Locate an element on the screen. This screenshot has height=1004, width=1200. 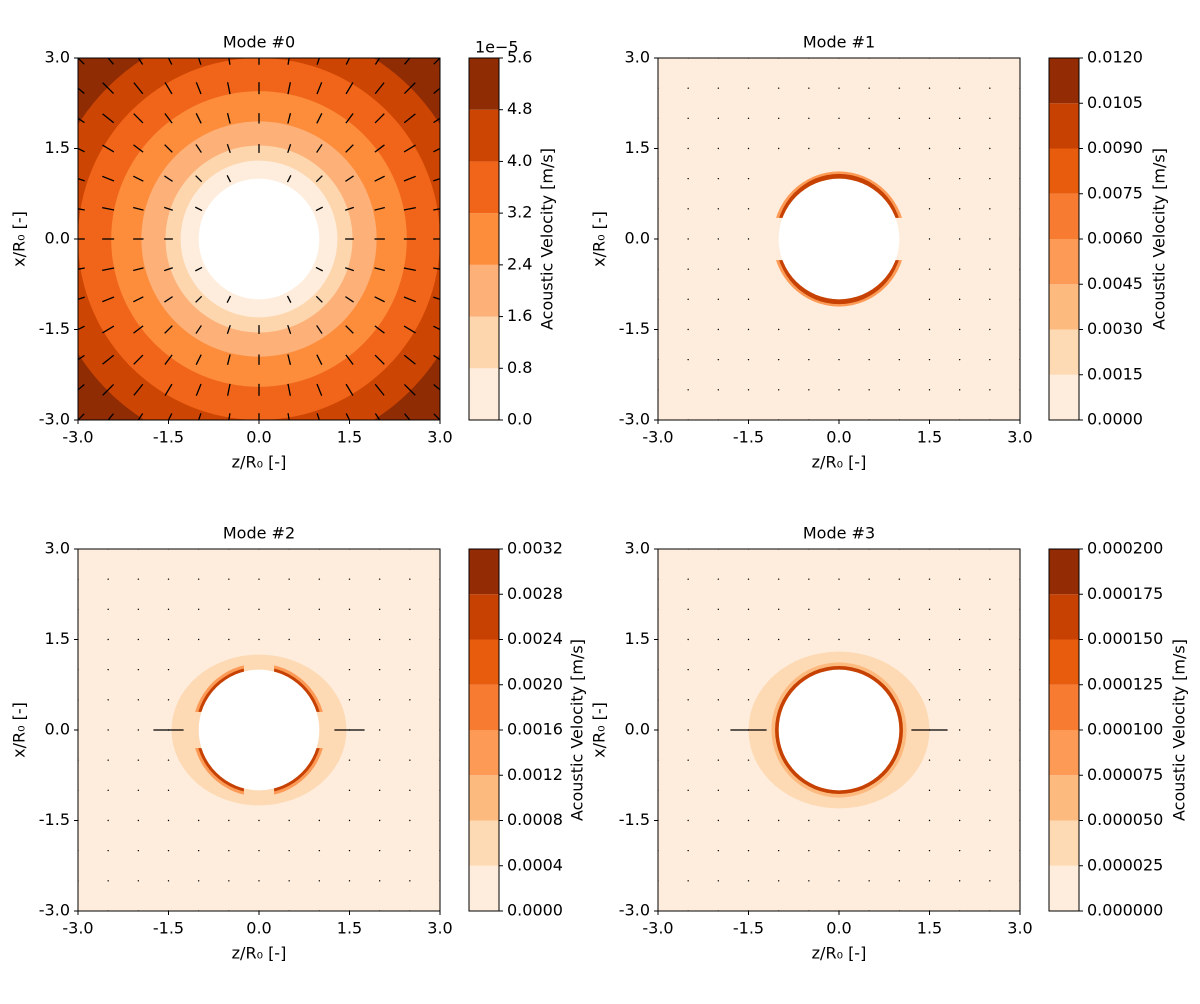
colorbar-tick-label: 0.0012 is located at coordinates (535, 774).